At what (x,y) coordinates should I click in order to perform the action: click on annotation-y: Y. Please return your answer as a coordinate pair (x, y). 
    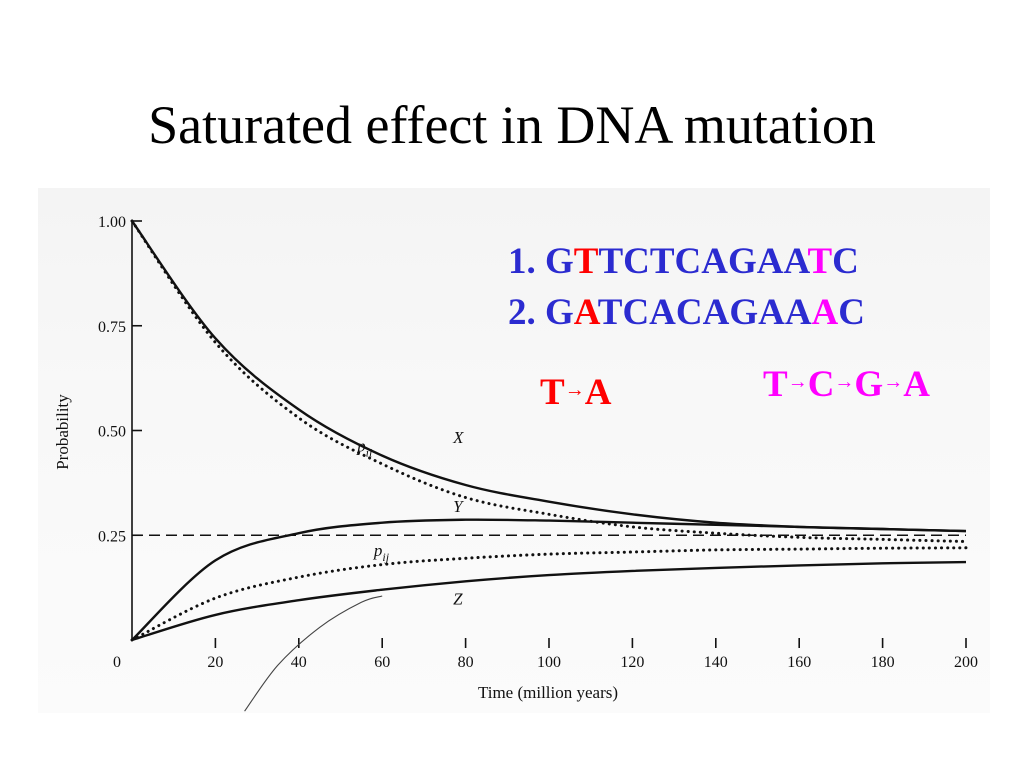
    Looking at the image, I should click on (458, 506).